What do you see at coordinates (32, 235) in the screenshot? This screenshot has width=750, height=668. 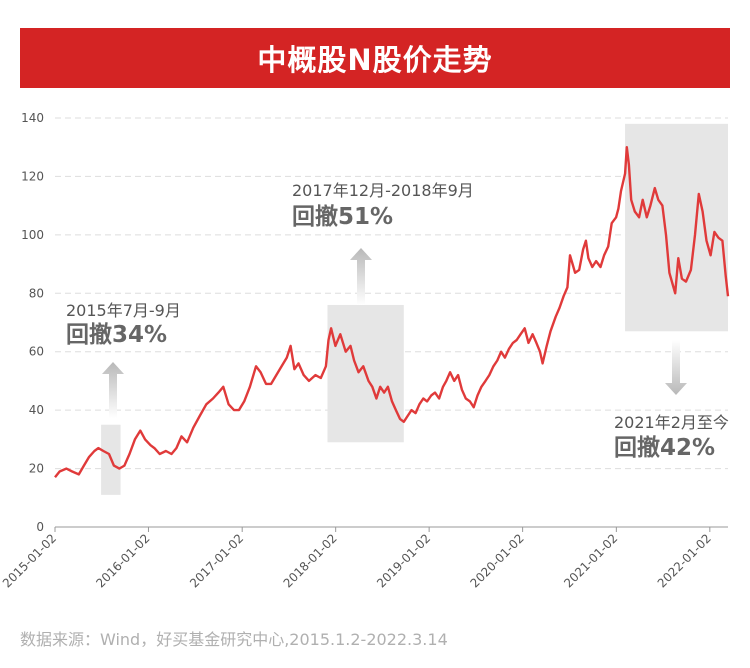 I see `y-tick-label: 100` at bounding box center [32, 235].